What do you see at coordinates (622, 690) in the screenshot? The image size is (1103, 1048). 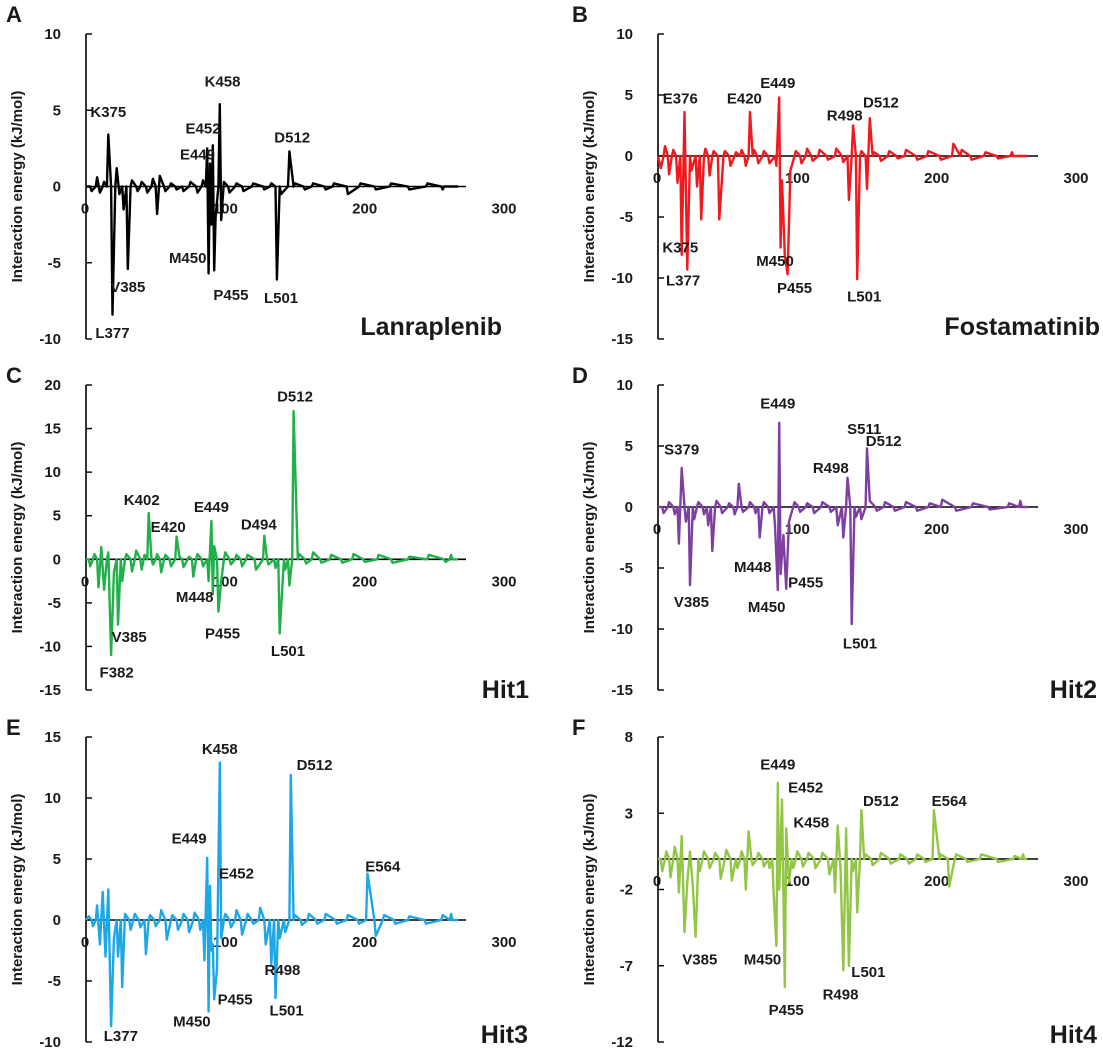 I see `y-tick-label: -15` at bounding box center [622, 690].